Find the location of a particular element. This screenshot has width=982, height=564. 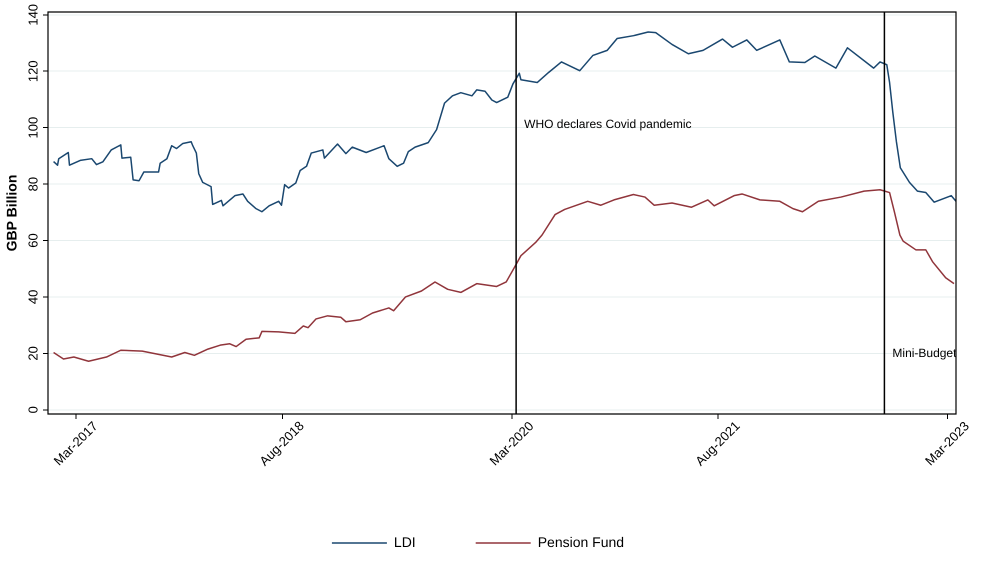

y-tick-label: 0 is located at coordinates (33, 410).